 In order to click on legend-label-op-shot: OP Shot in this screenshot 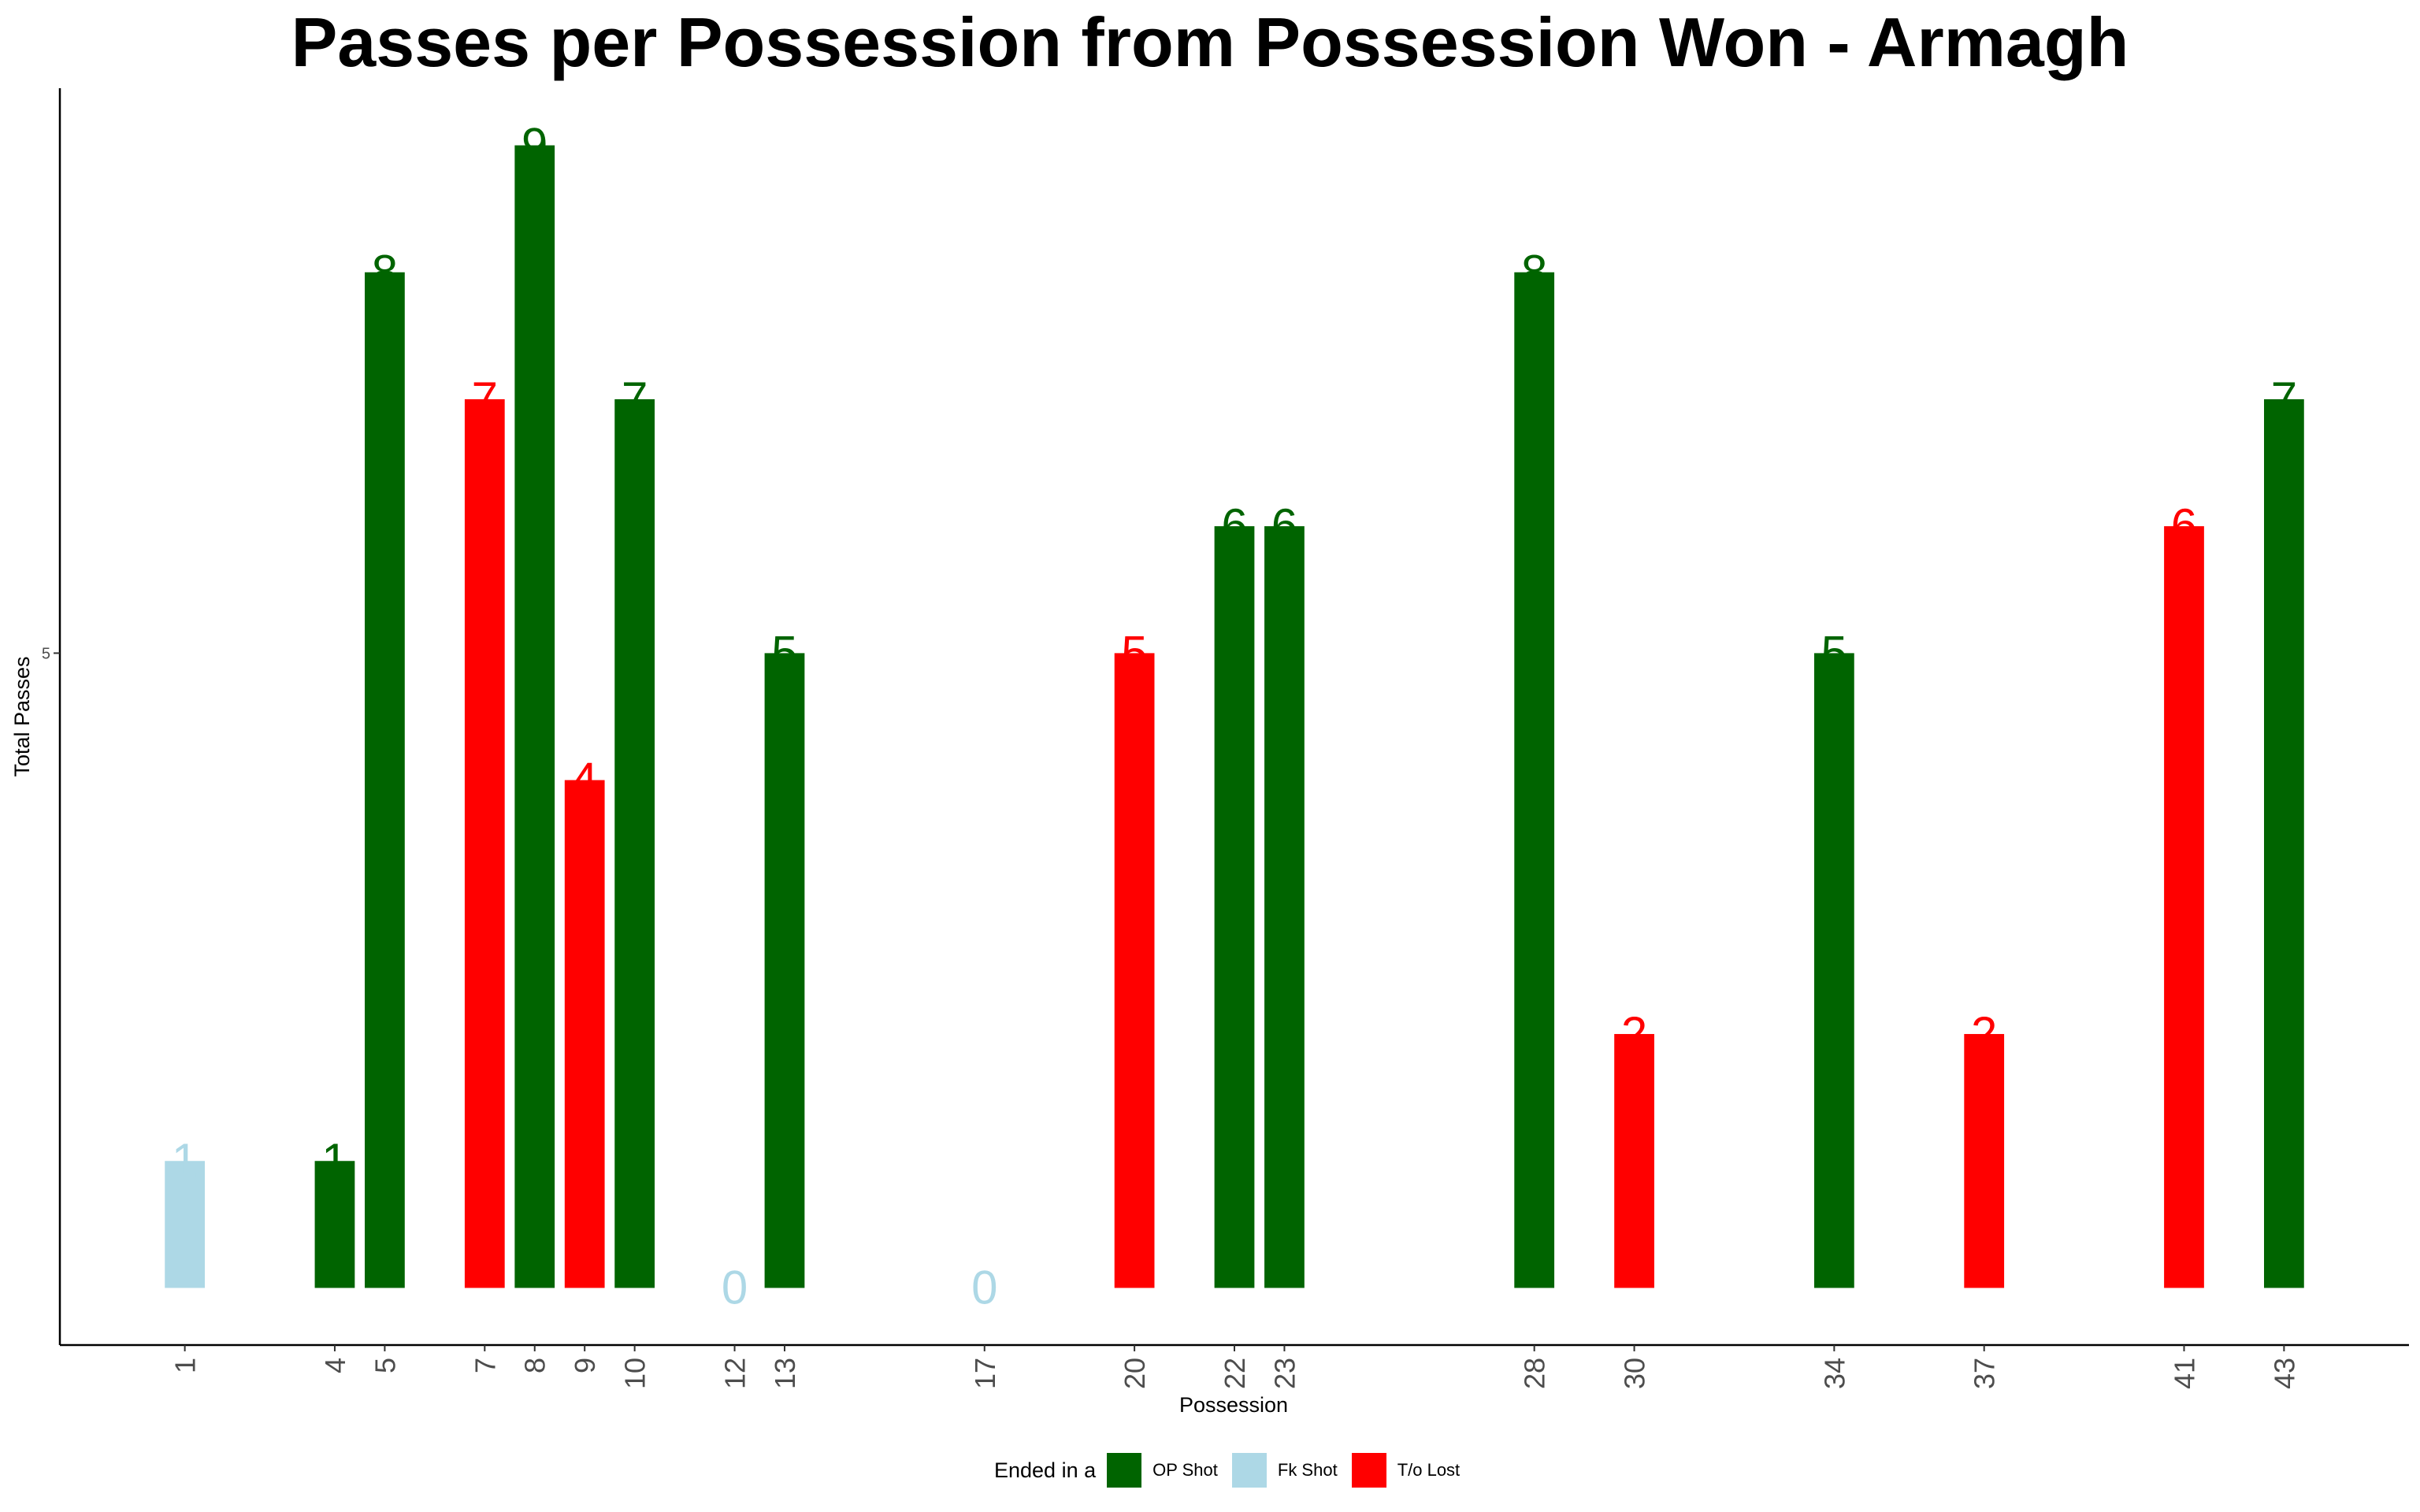, I will do `click(1185, 1470)`.